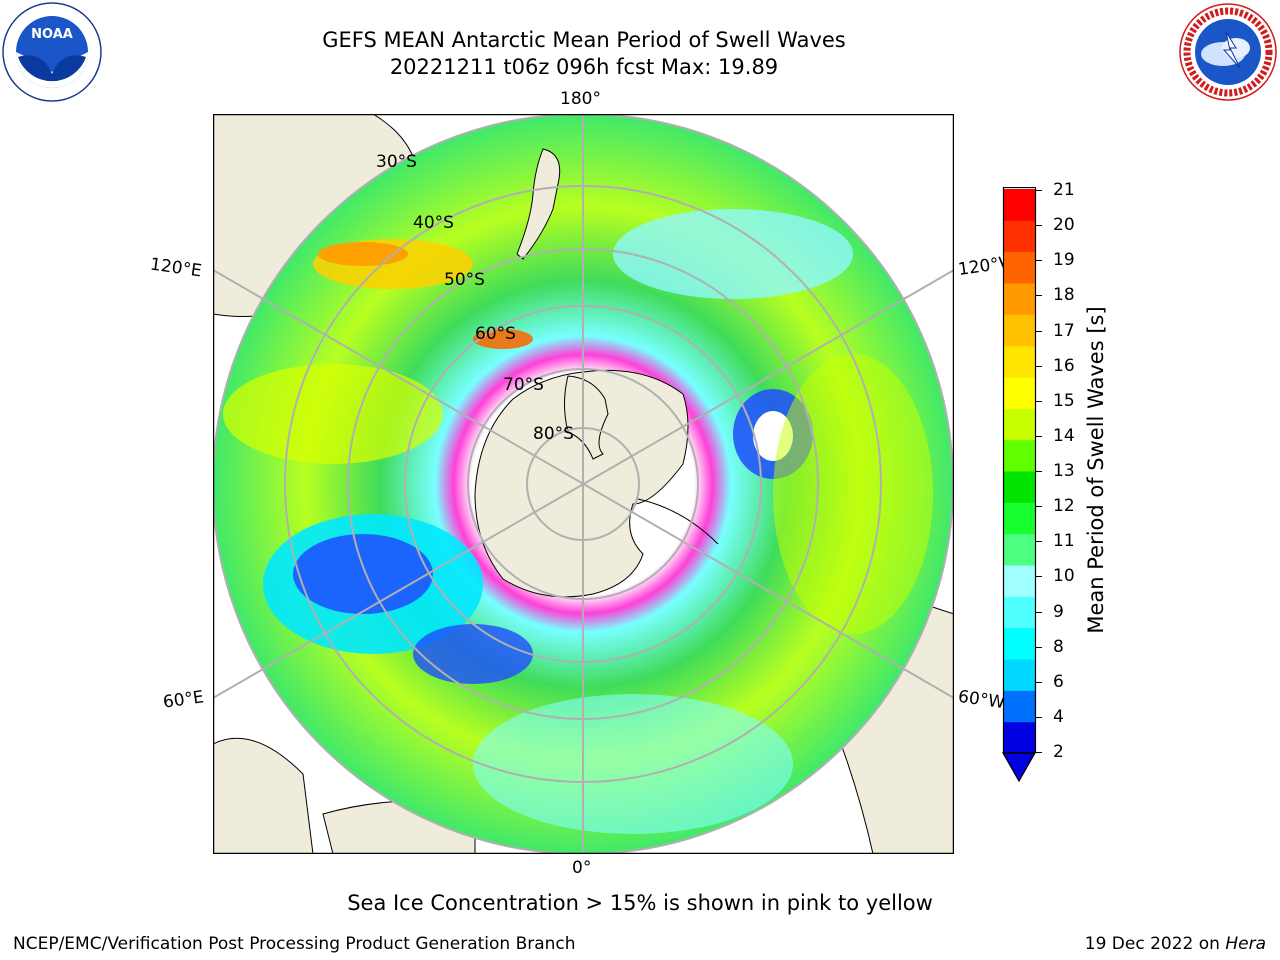  I want to click on meridian-label-upper-left: 120°E, so click(175, 268).